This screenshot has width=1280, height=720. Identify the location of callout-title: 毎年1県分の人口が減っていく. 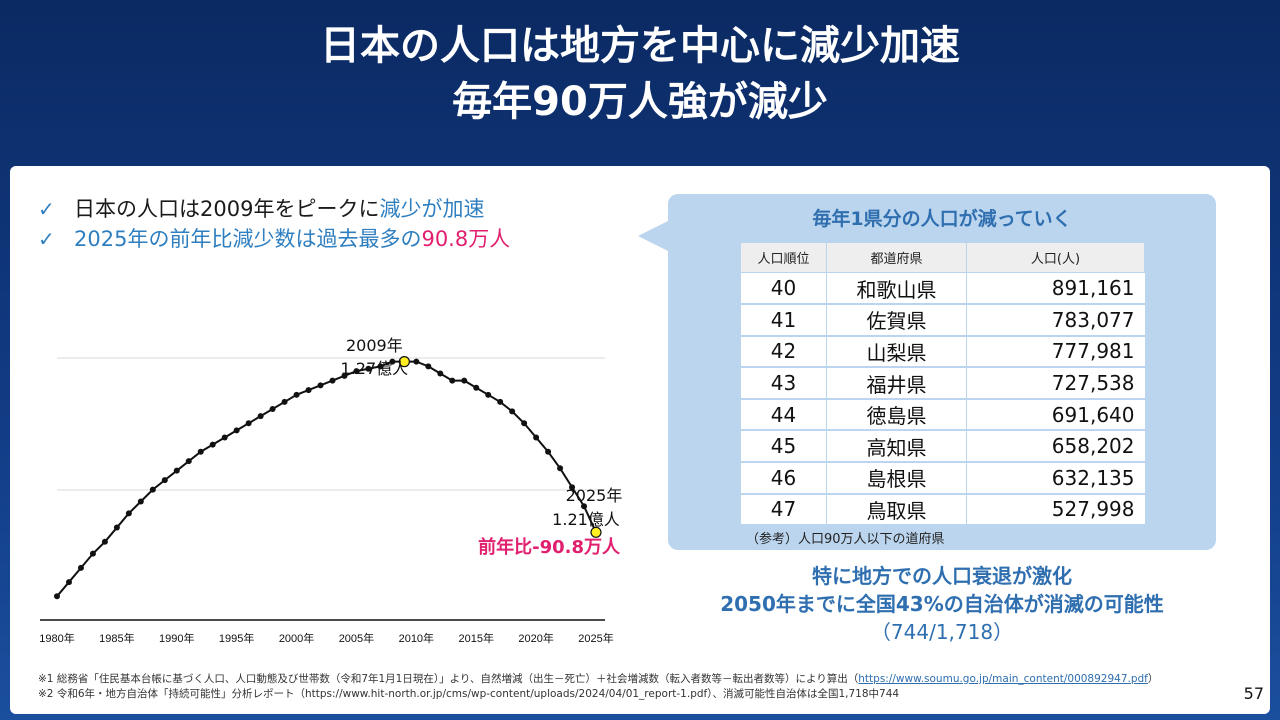
(942, 219).